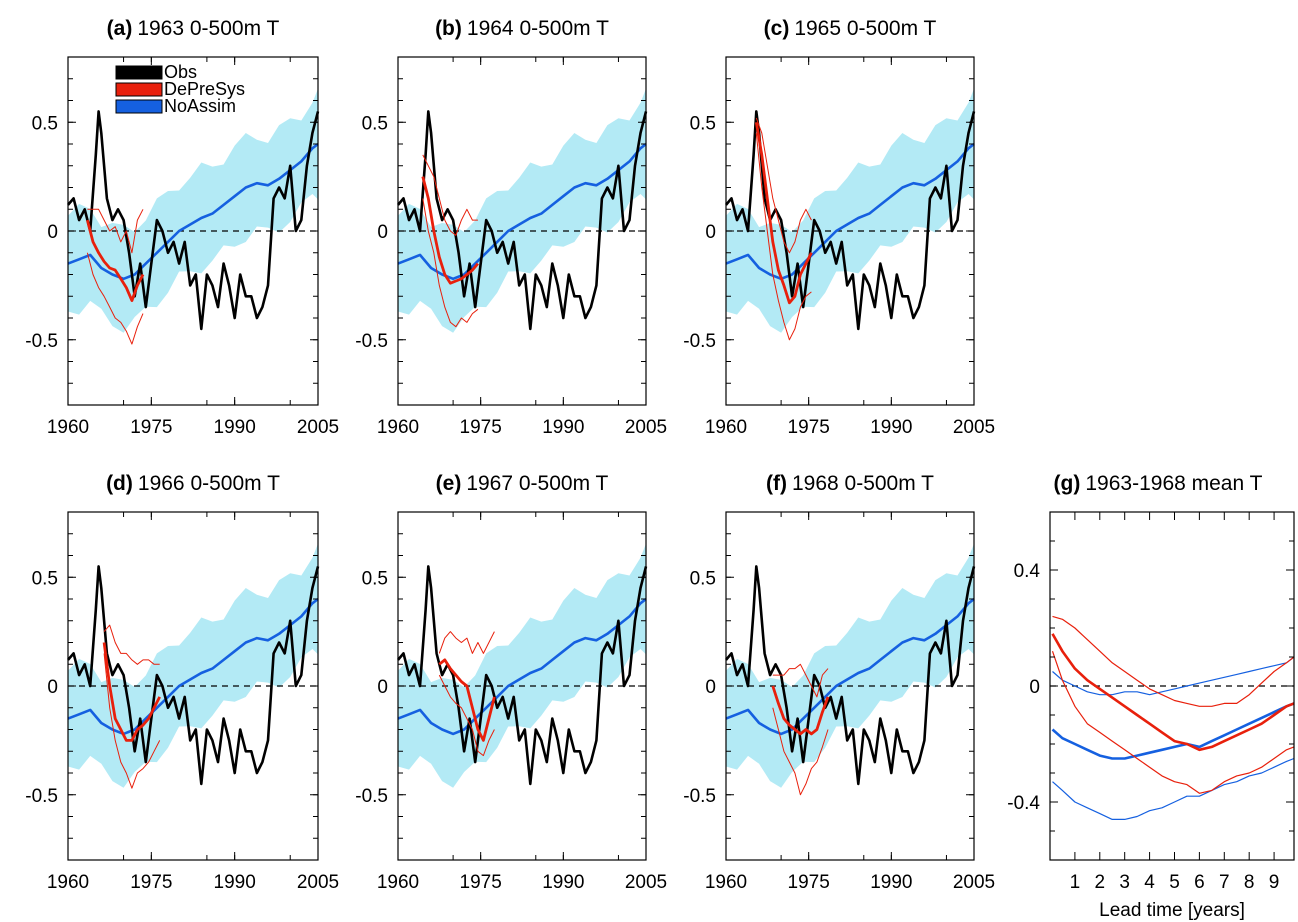 Image resolution: width=1298 pixels, height=922 pixels. I want to click on legend-label: NoAssim, so click(200, 106).